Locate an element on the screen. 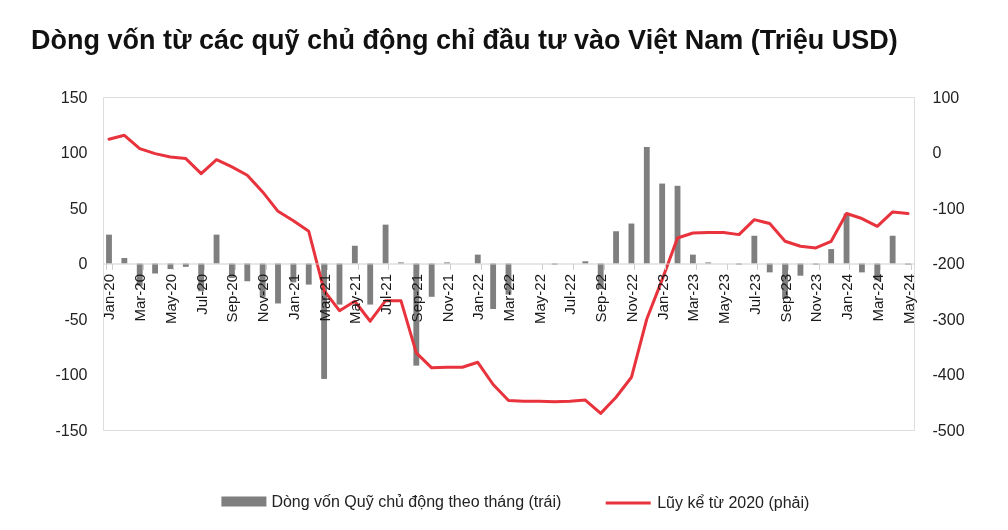 The height and width of the screenshot is (530, 1008). x-tick-label: Jan-24 is located at coordinates (847, 297).